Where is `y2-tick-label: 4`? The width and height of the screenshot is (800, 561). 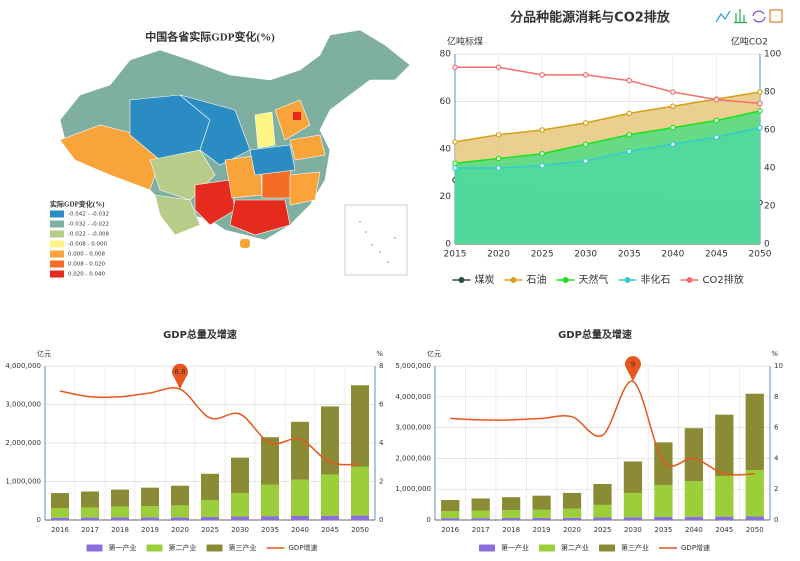
y2-tick-label: 4 is located at coordinates (381, 443).